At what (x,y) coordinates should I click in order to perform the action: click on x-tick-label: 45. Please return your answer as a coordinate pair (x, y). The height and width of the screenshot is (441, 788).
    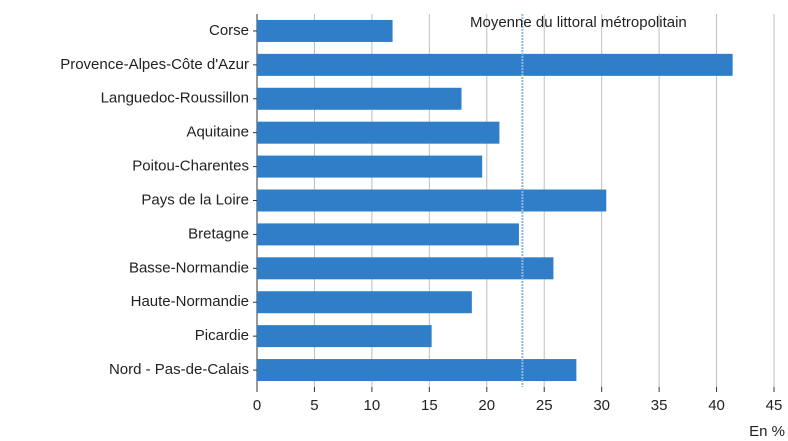
    Looking at the image, I should click on (774, 405).